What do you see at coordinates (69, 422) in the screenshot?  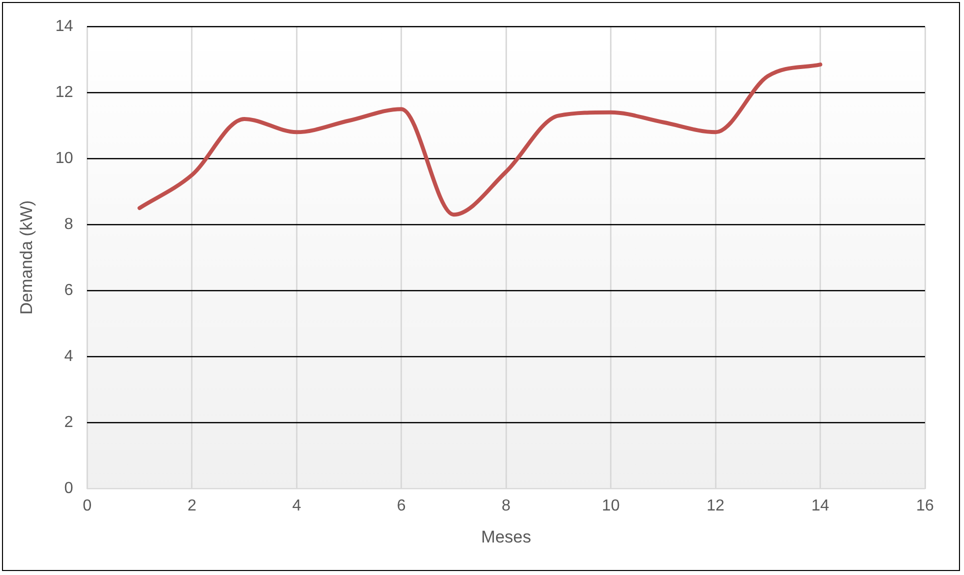 I see `y-tick-label: 2` at bounding box center [69, 422].